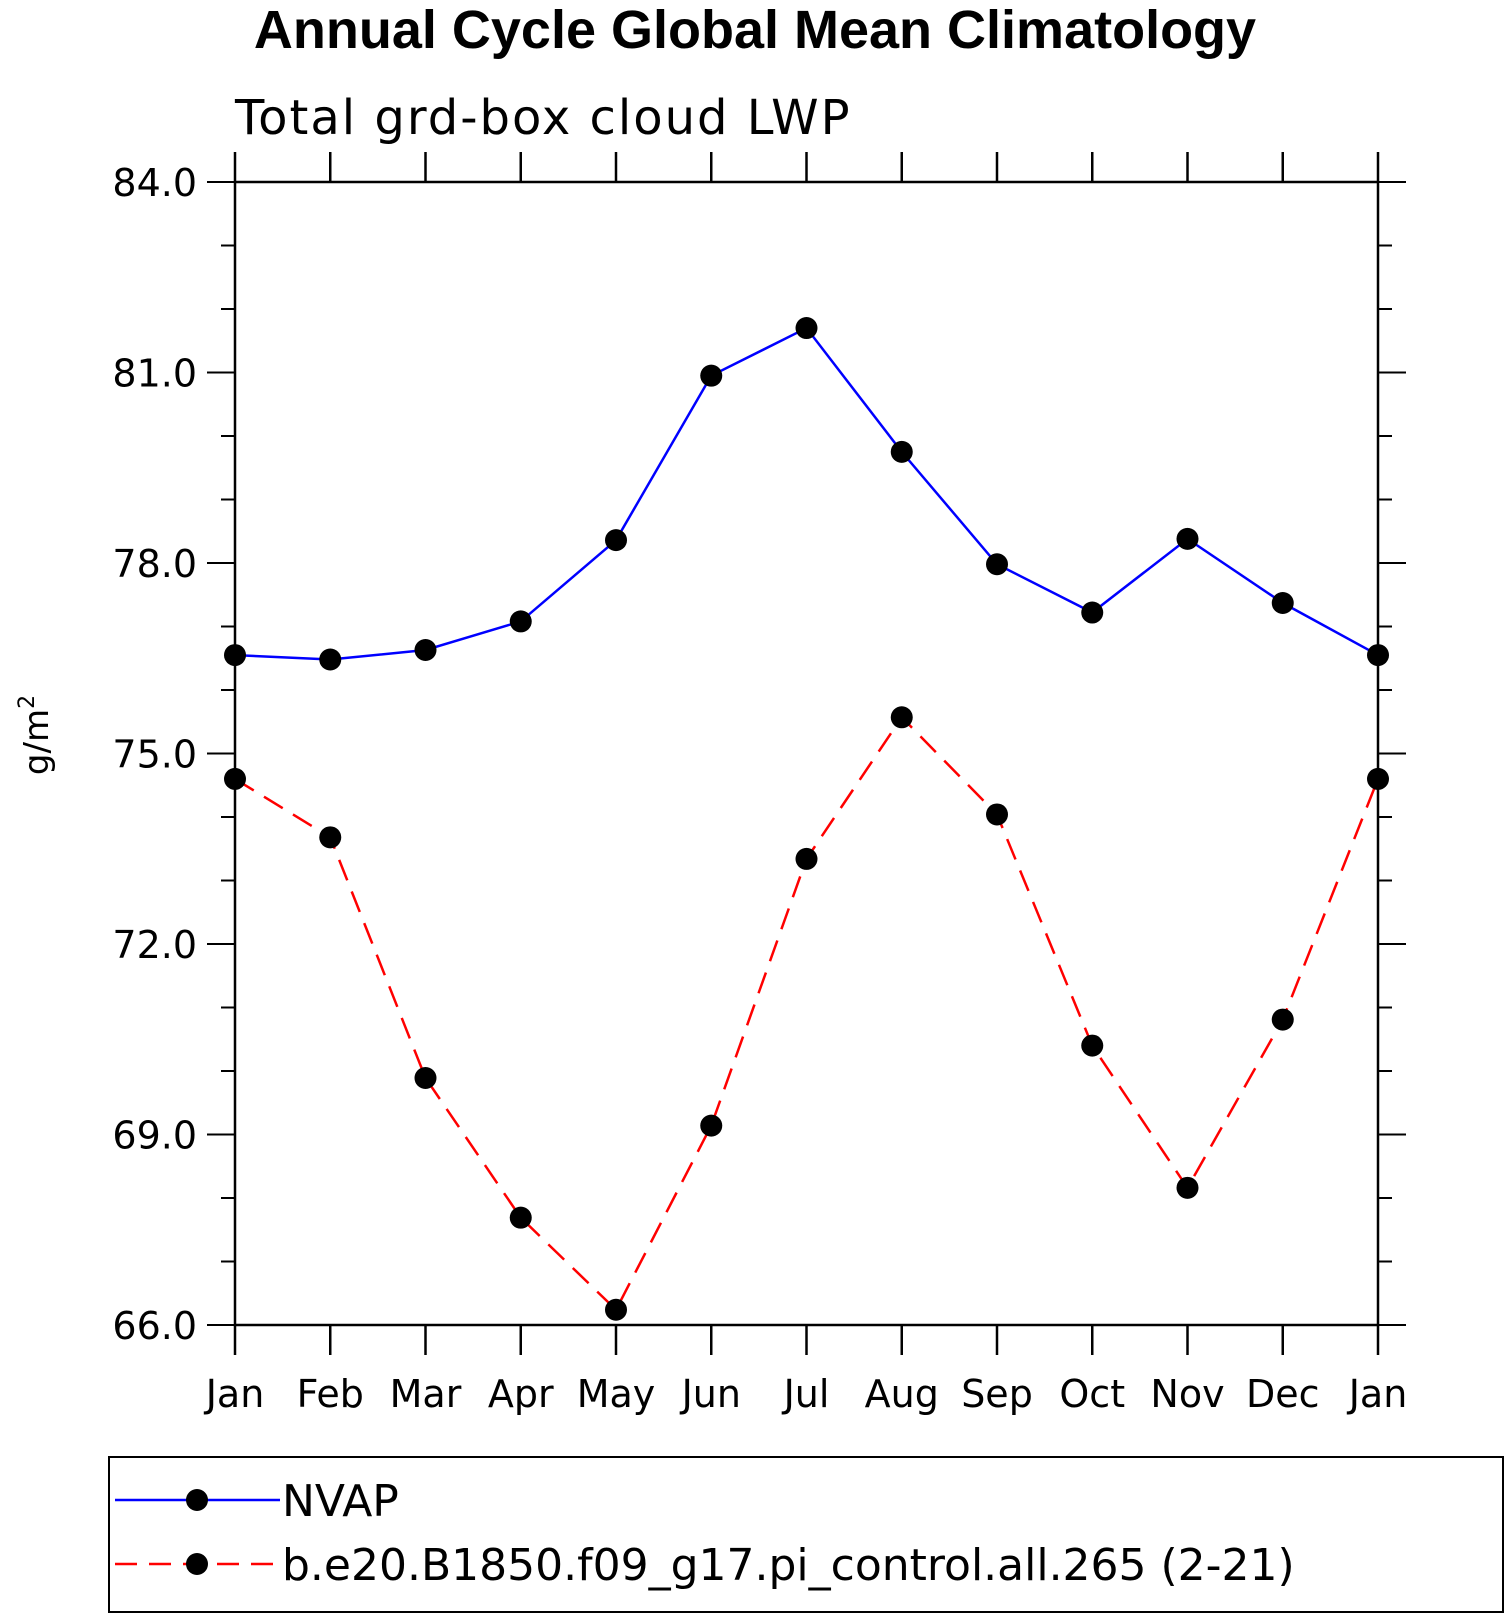 This screenshot has height=1615, width=1510. I want to click on legend-box, so click(806, 1534).